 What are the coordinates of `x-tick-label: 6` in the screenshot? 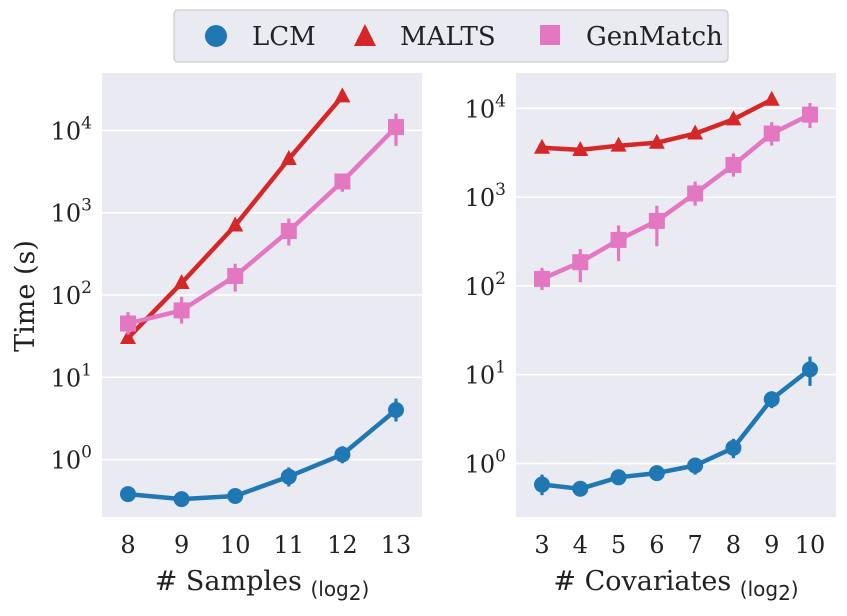 It's located at (656, 545).